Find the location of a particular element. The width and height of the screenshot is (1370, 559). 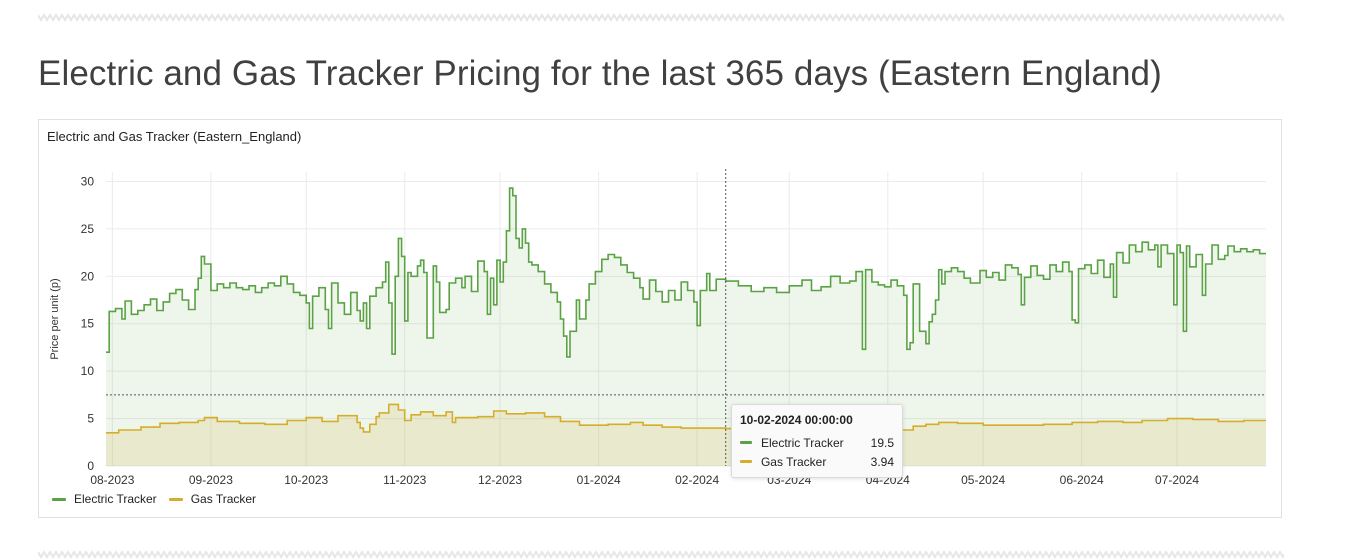

y-tick-label: 25 is located at coordinates (88, 229).